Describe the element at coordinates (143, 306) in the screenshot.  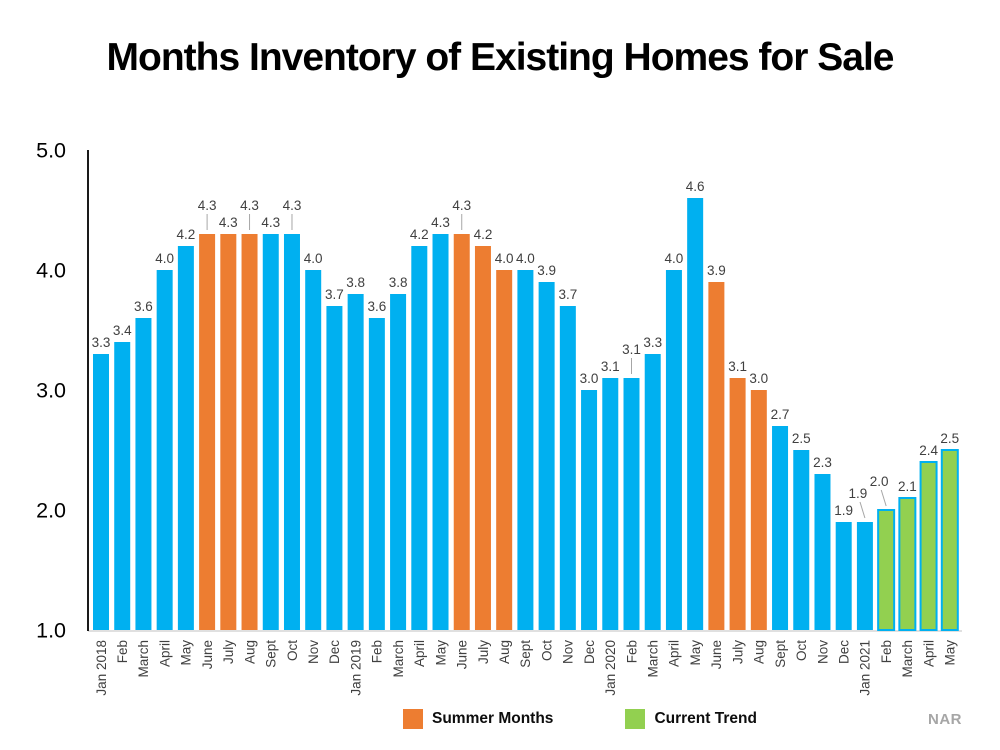
I see `bar-value-label: 3.6` at that location.